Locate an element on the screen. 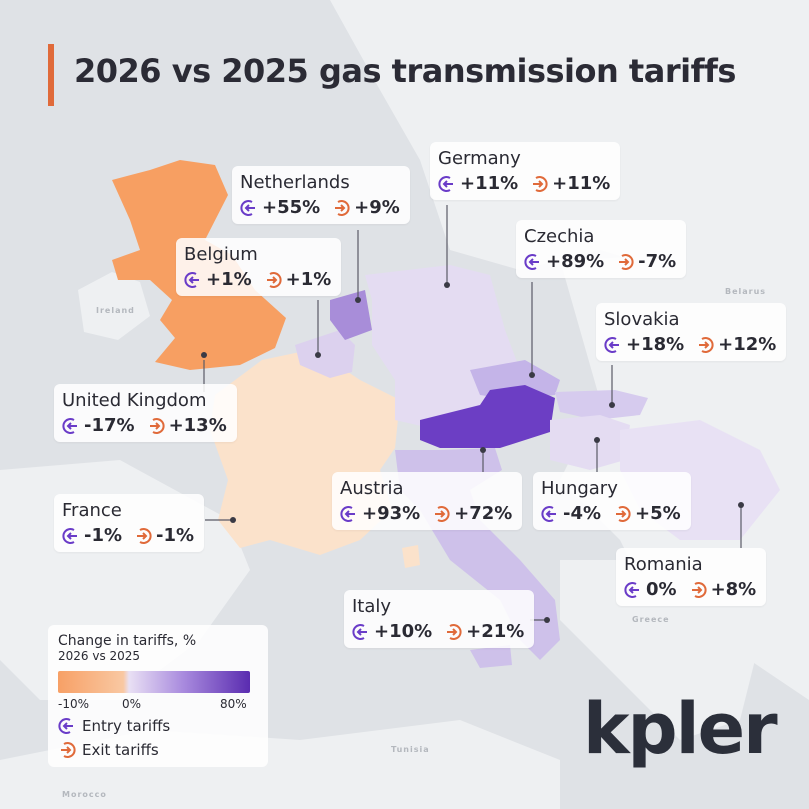  legend-title: Change in tariffs, % is located at coordinates (127, 641).